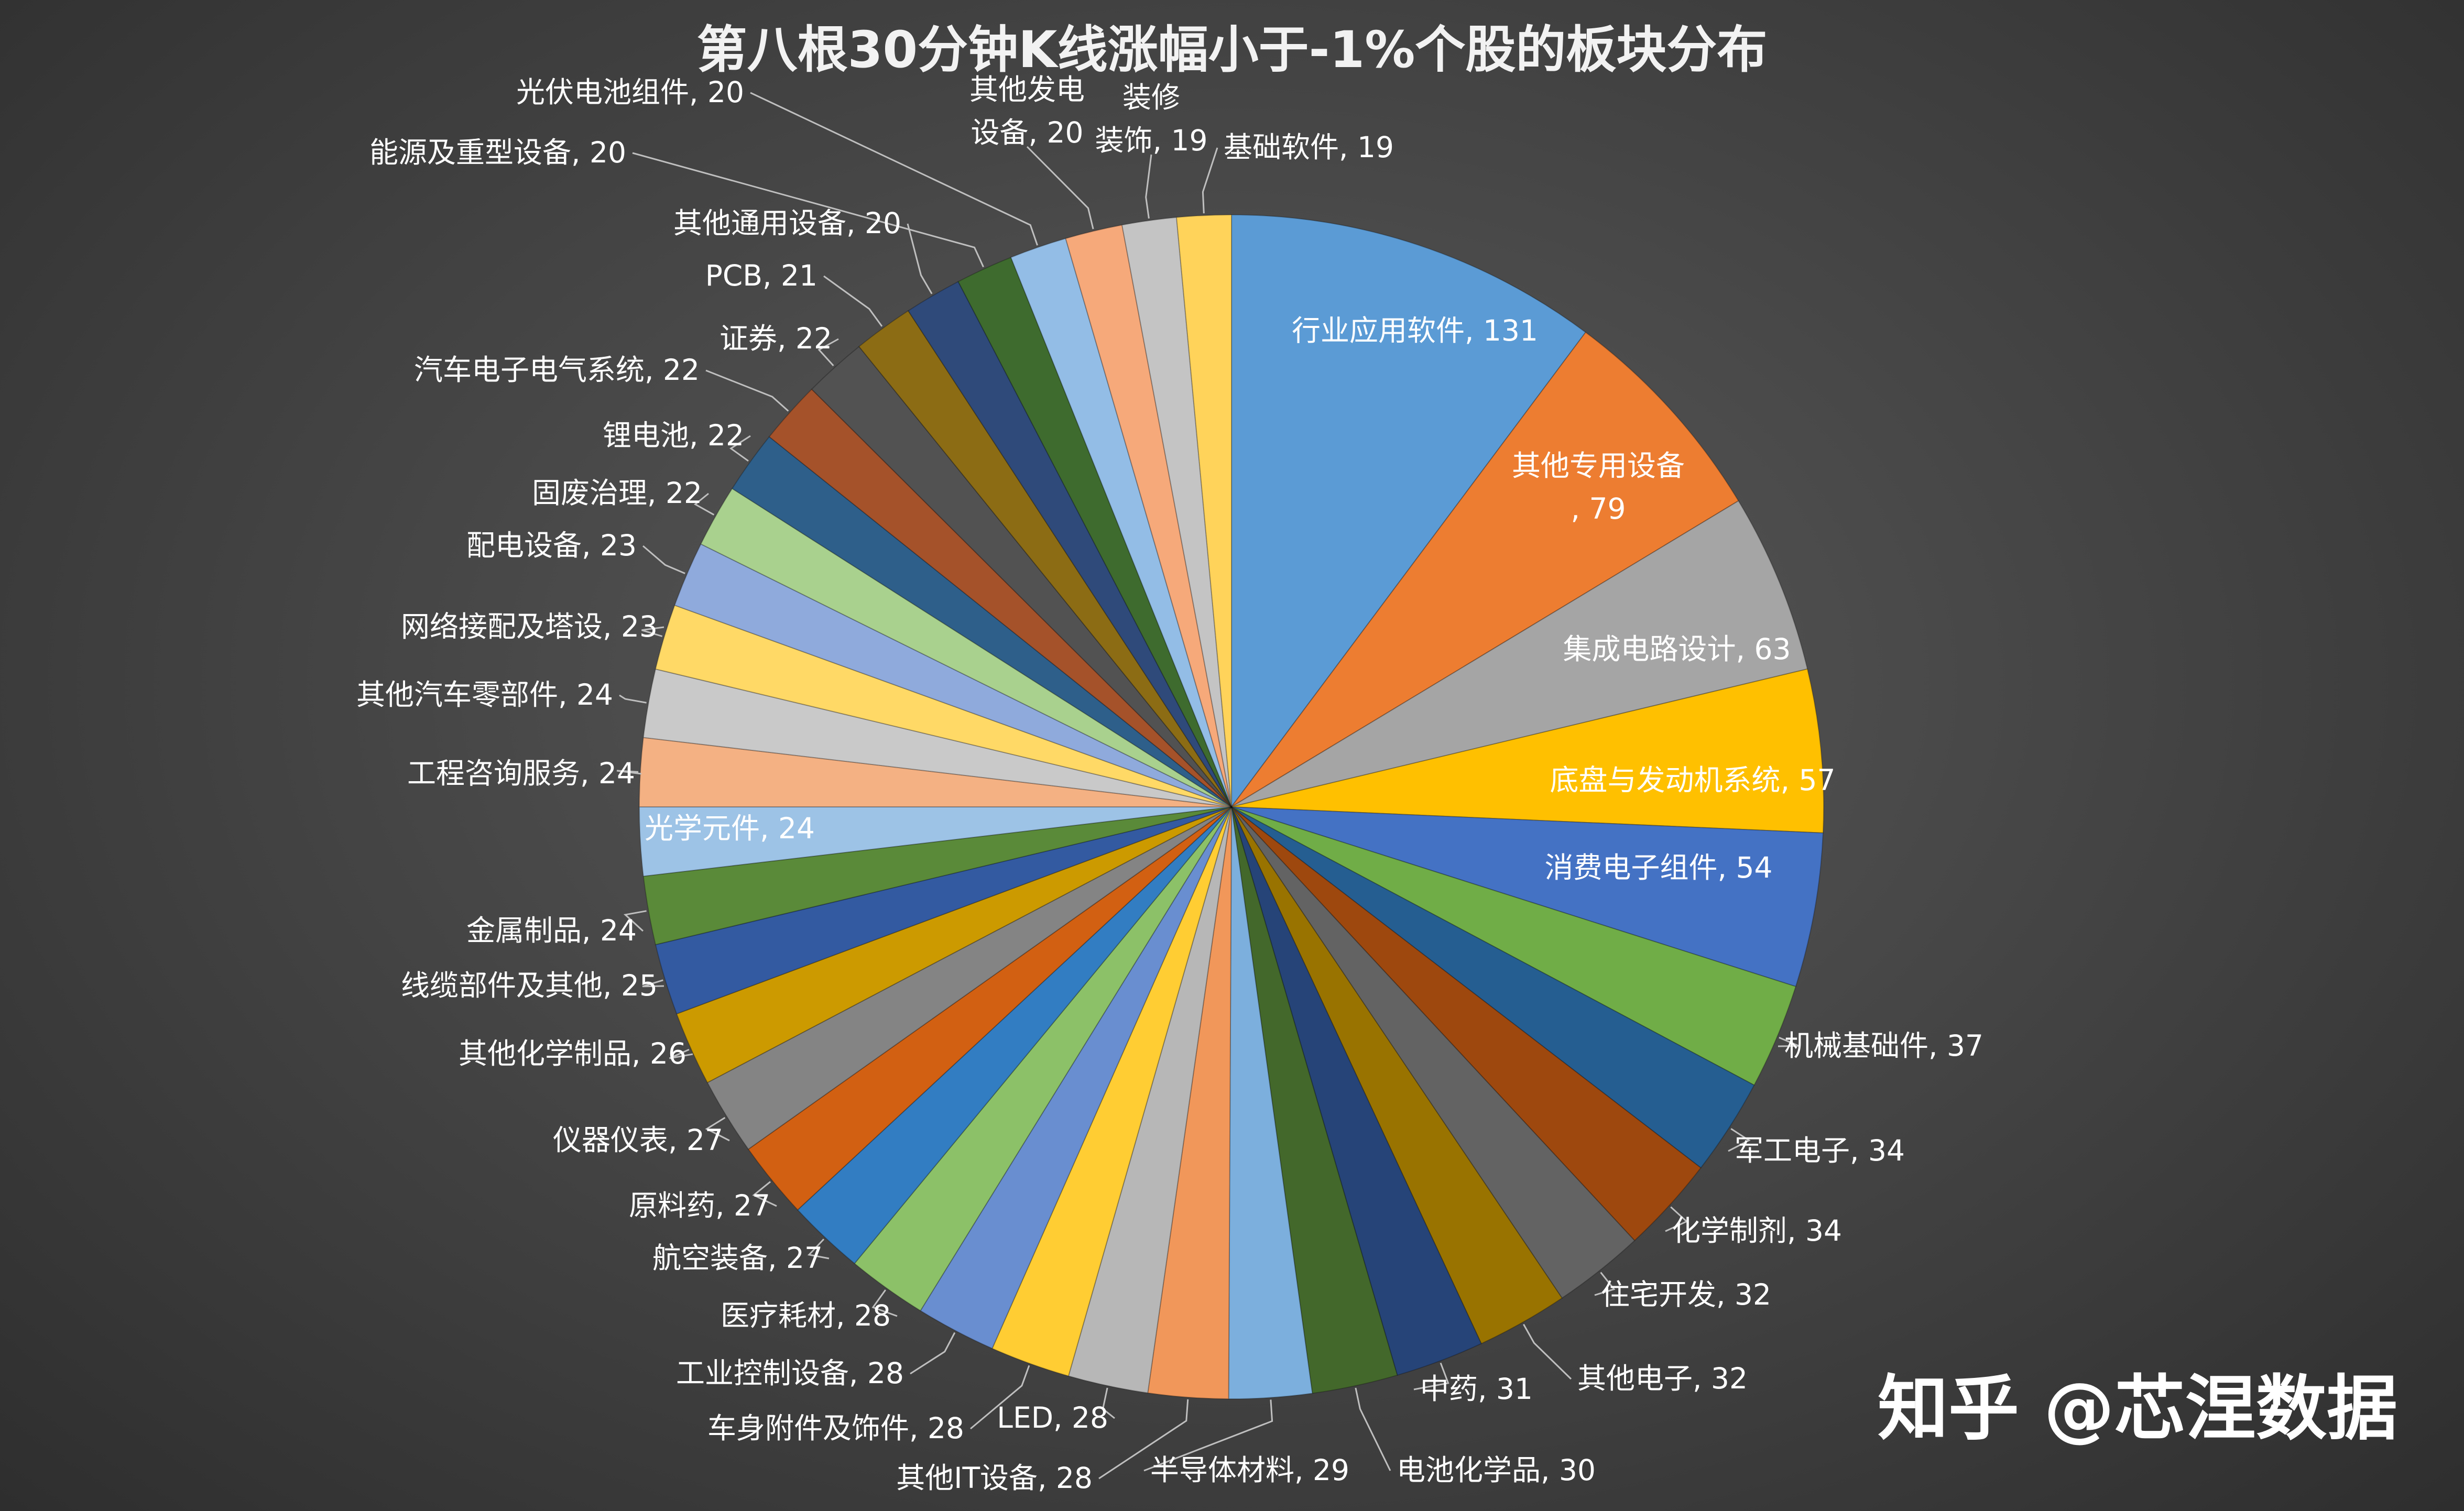  What do you see at coordinates (790, 1373) in the screenshot?
I see `slice-label: 工业控制设备, 28` at bounding box center [790, 1373].